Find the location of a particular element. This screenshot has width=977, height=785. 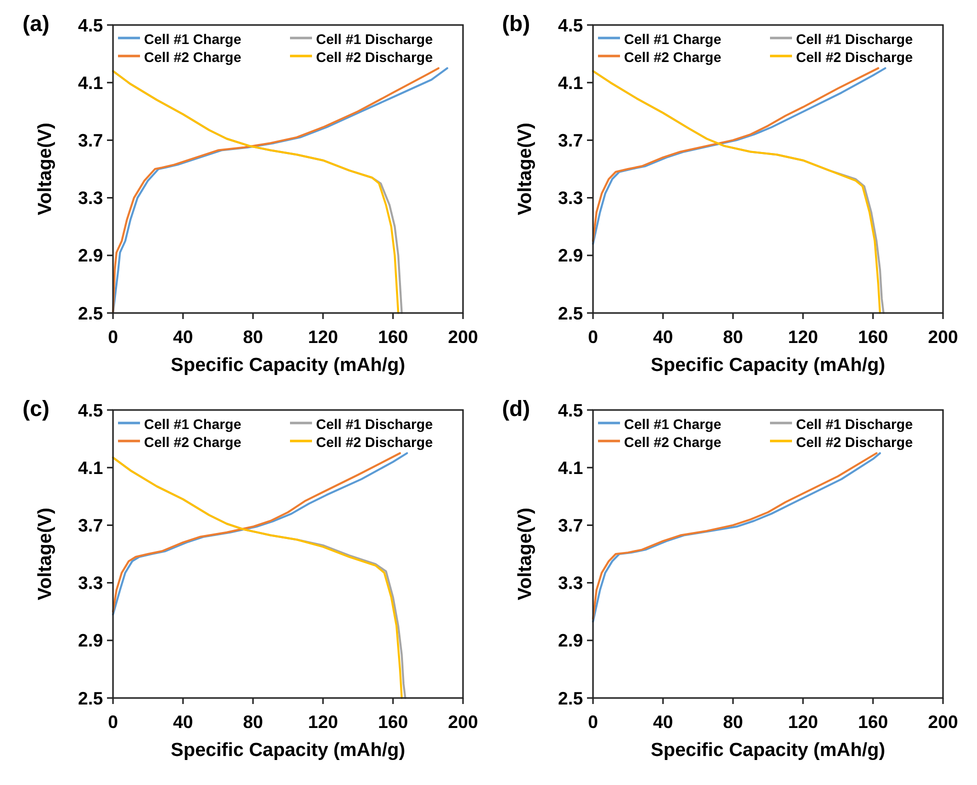

chart-title: (c) is located at coordinates (36, 408).